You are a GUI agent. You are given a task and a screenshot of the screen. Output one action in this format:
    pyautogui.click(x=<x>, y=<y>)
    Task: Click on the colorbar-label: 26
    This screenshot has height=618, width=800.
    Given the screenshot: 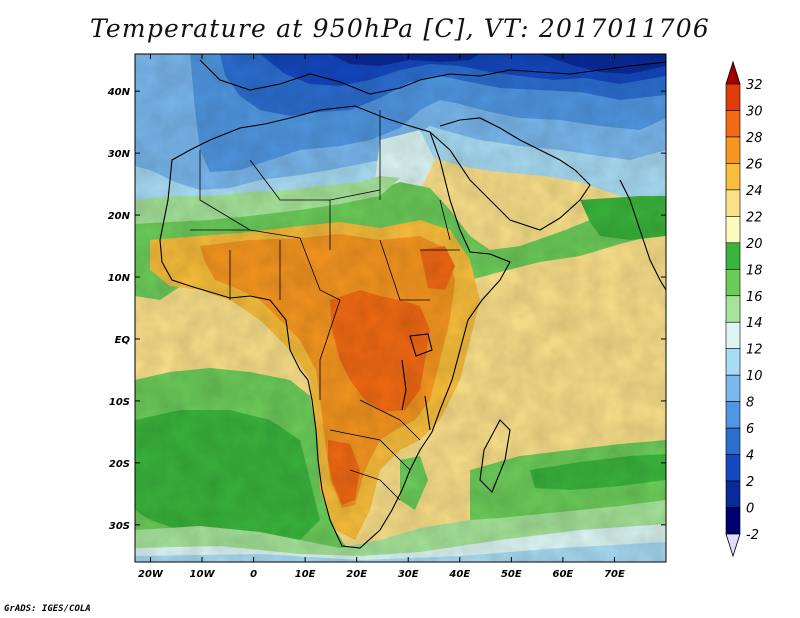 What is the action you would take?
    pyautogui.click(x=754, y=164)
    